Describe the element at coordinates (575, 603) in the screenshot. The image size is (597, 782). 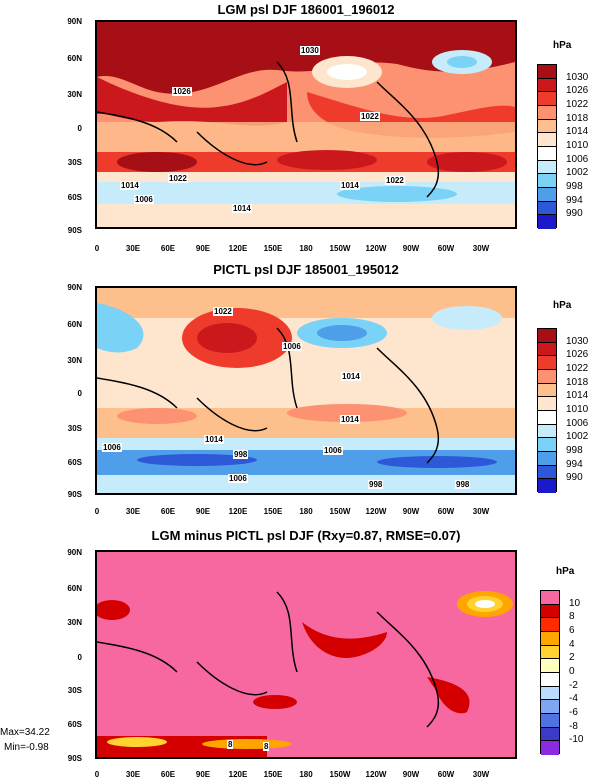
I see `colorbar-label: 10` at that location.